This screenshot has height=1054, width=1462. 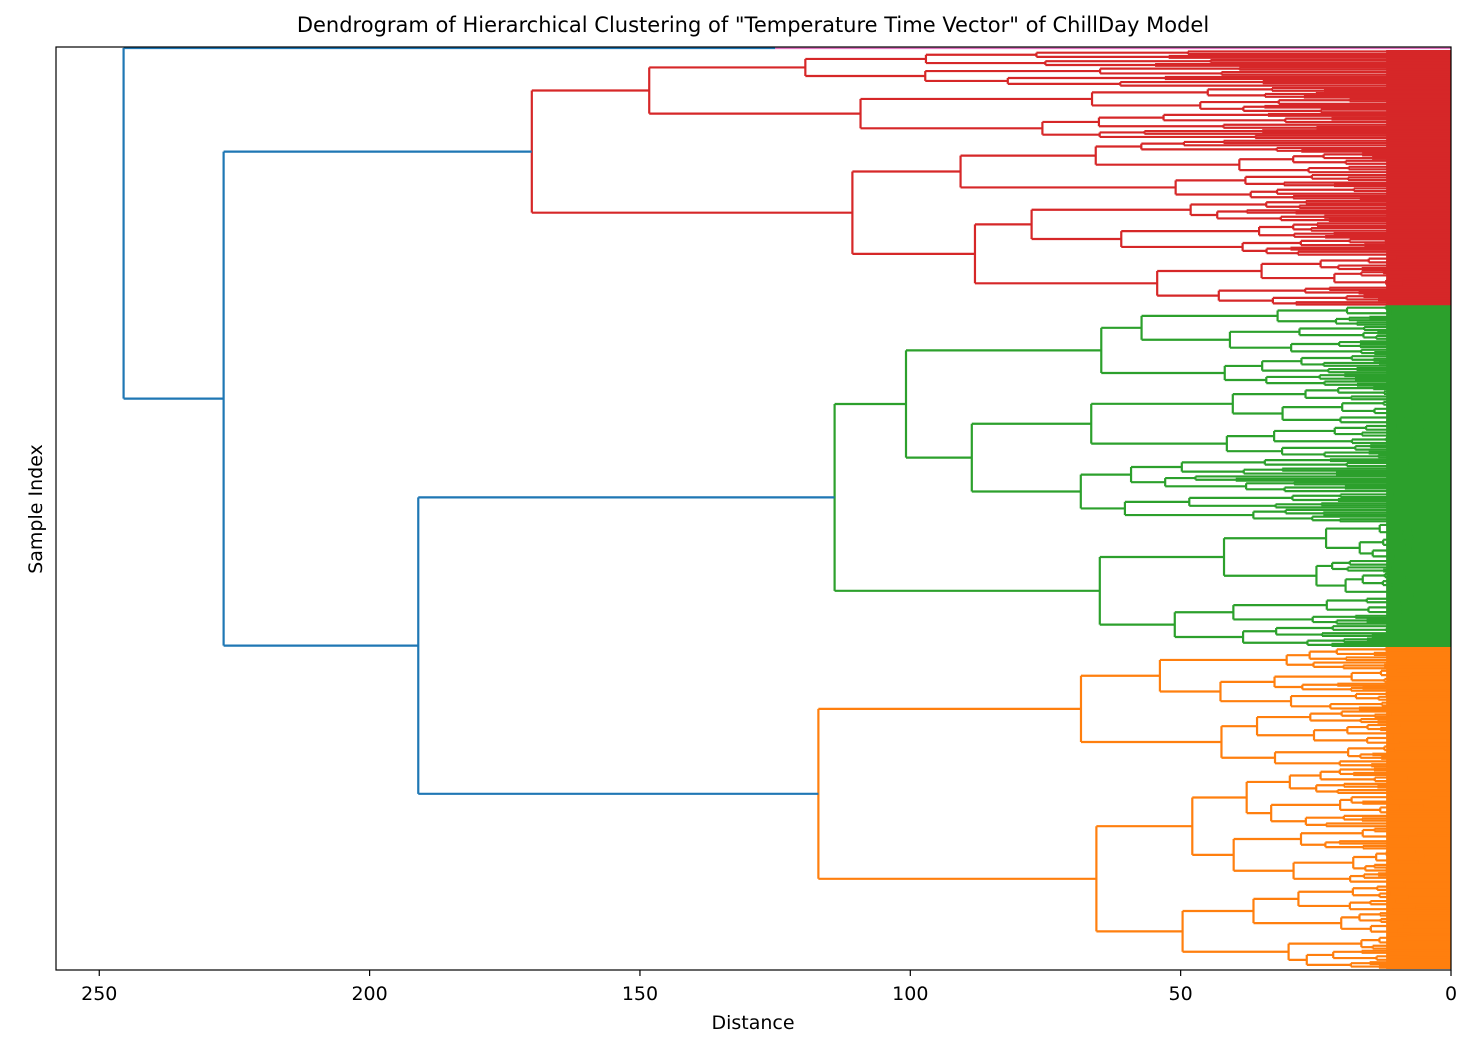 What do you see at coordinates (1451, 994) in the screenshot?
I see `x-tick-label: 0` at bounding box center [1451, 994].